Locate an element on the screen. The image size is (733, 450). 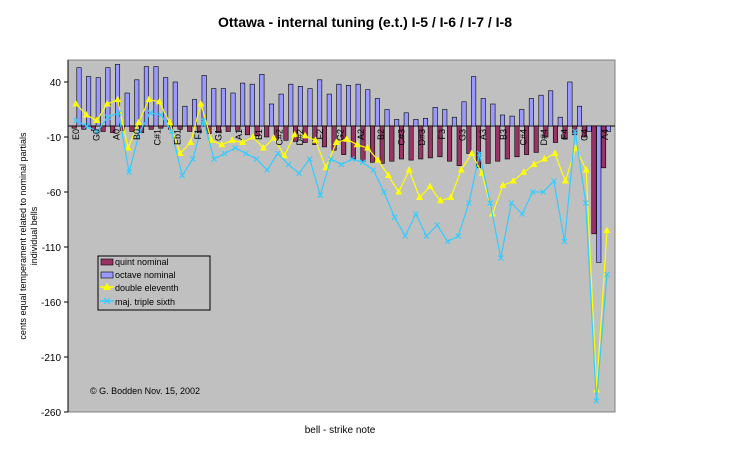
legend-swatch-eleventh-marker is located at coordinates (107, 286).